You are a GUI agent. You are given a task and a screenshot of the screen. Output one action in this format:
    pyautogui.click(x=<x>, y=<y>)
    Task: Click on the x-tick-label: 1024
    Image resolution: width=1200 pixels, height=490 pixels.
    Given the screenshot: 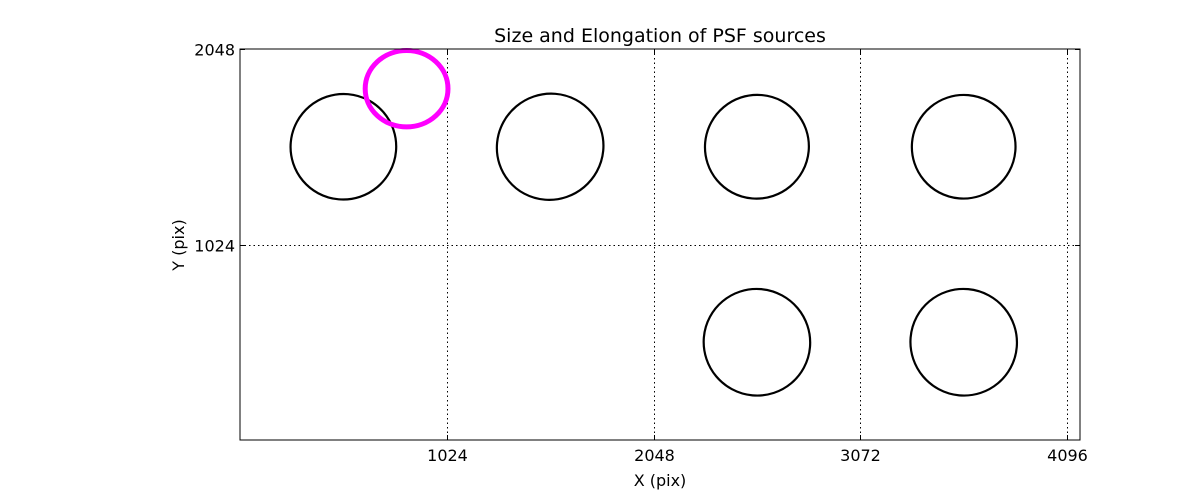 What is the action you would take?
    pyautogui.click(x=447, y=455)
    